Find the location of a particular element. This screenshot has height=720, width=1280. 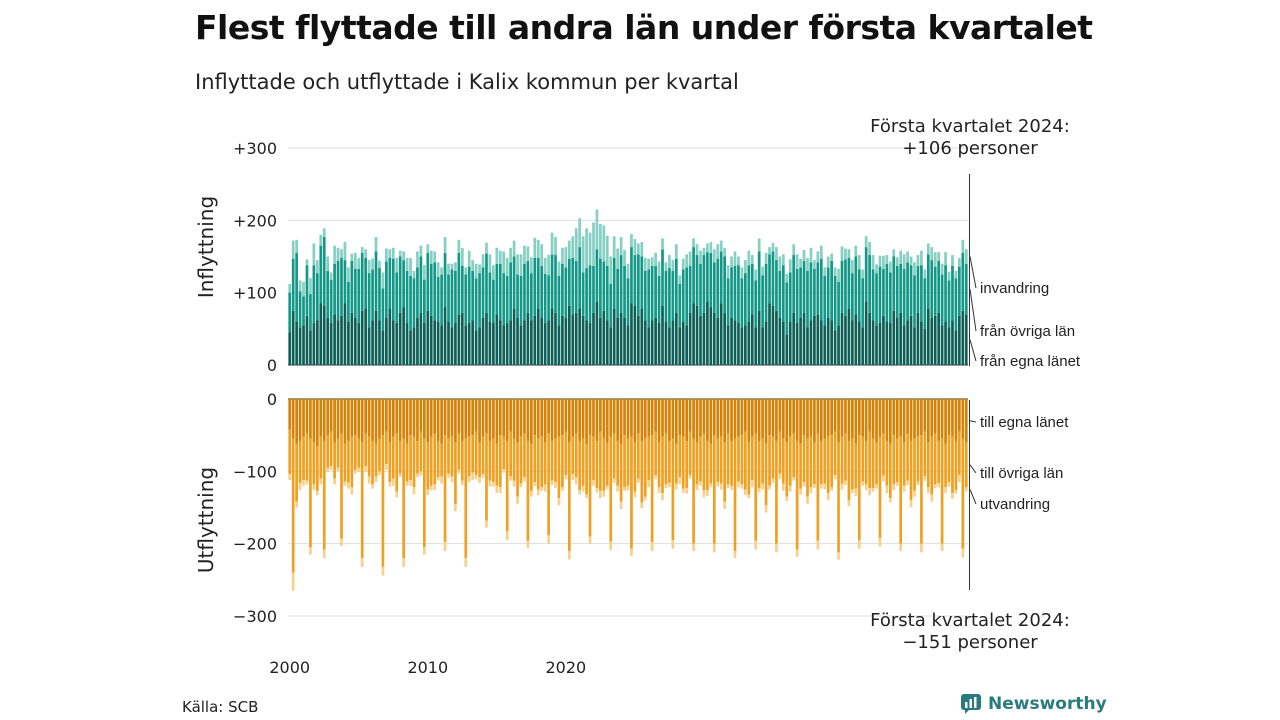

upper-tick-label: 0 is located at coordinates (272, 365).